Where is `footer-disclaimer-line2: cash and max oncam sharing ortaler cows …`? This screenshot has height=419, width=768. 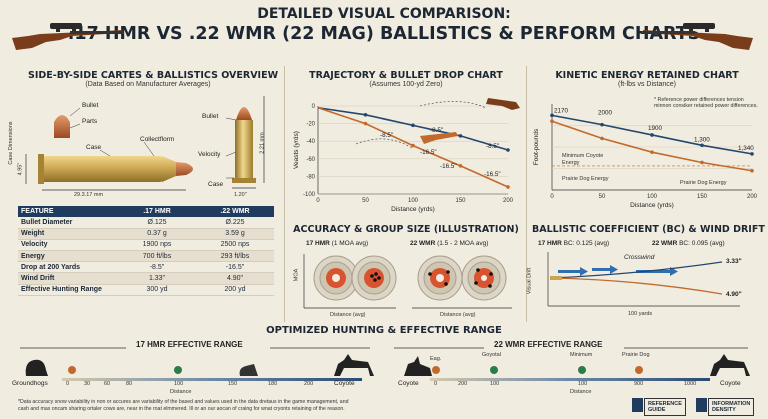 footer-disclaimer-line2: cash and max oncam sharing ortaler cows … is located at coordinates (181, 408).